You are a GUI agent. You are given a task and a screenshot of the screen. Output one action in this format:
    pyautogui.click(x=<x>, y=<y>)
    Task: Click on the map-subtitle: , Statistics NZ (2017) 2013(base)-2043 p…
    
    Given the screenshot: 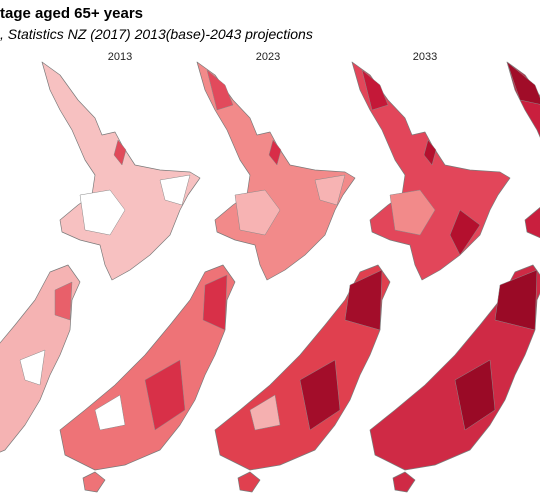 What is the action you would take?
    pyautogui.click(x=156, y=34)
    